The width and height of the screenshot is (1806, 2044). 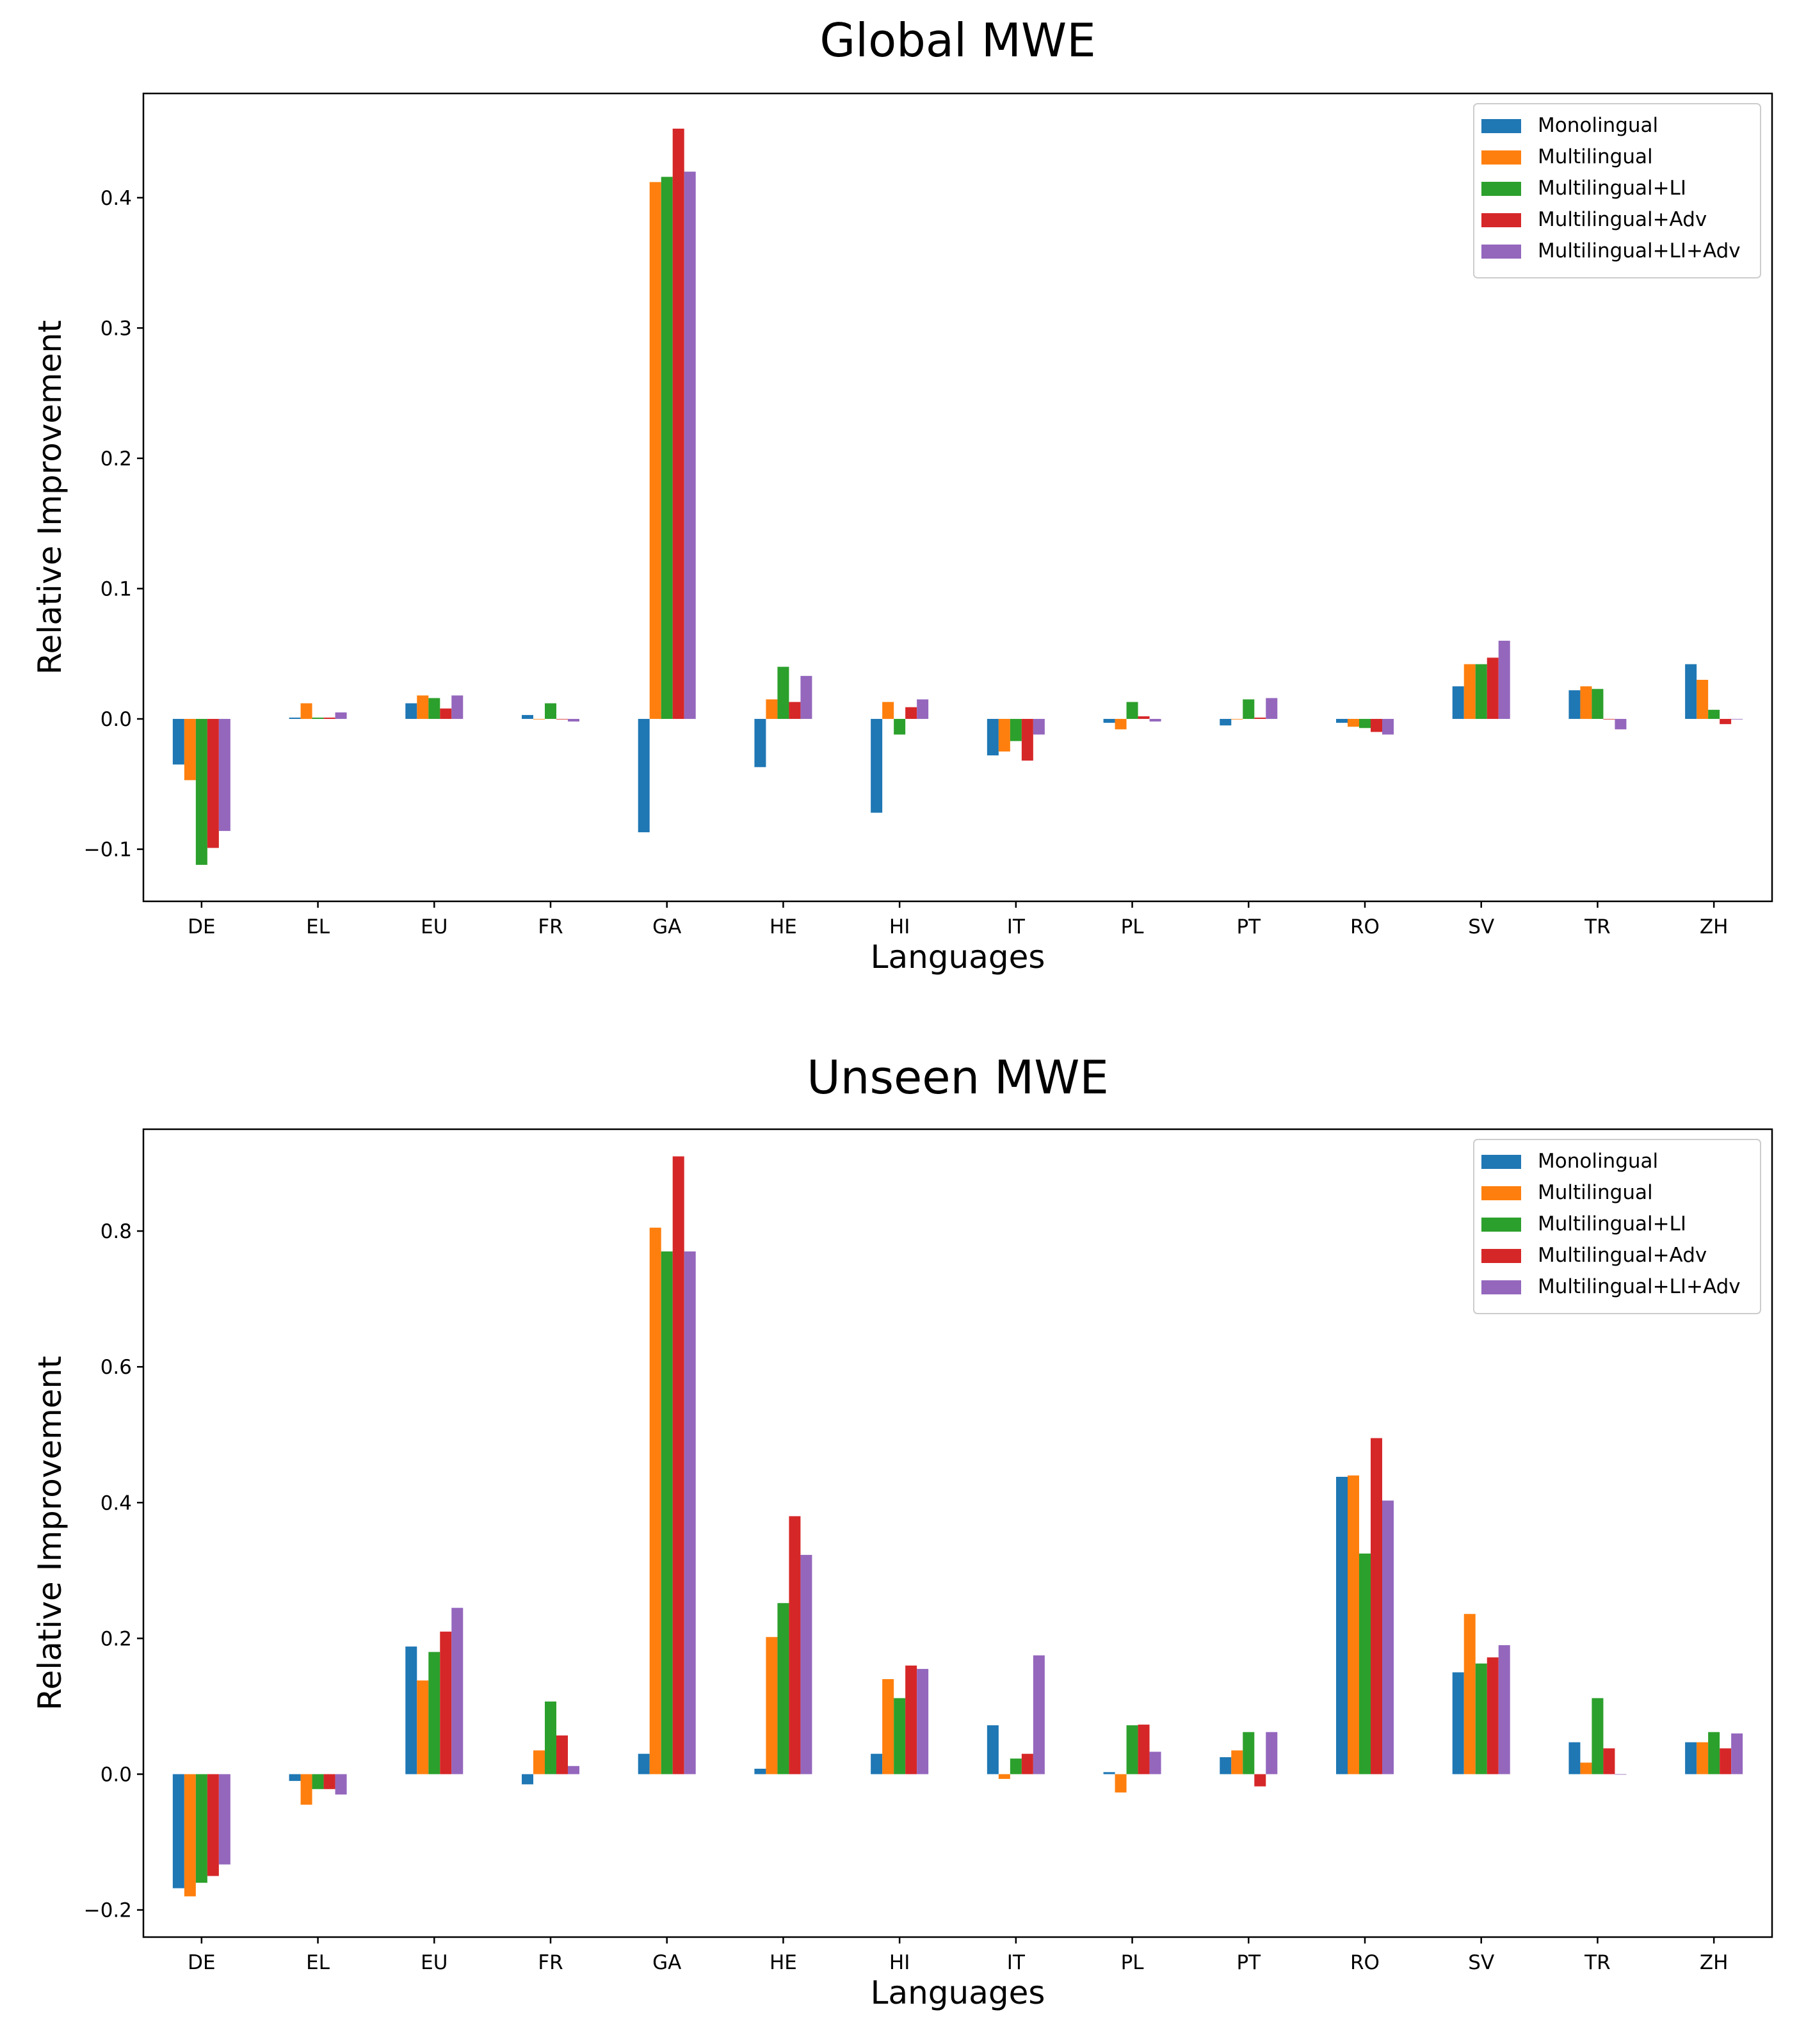 I want to click on bar-multilingual-plus-li-sv, so click(x=1481, y=1718).